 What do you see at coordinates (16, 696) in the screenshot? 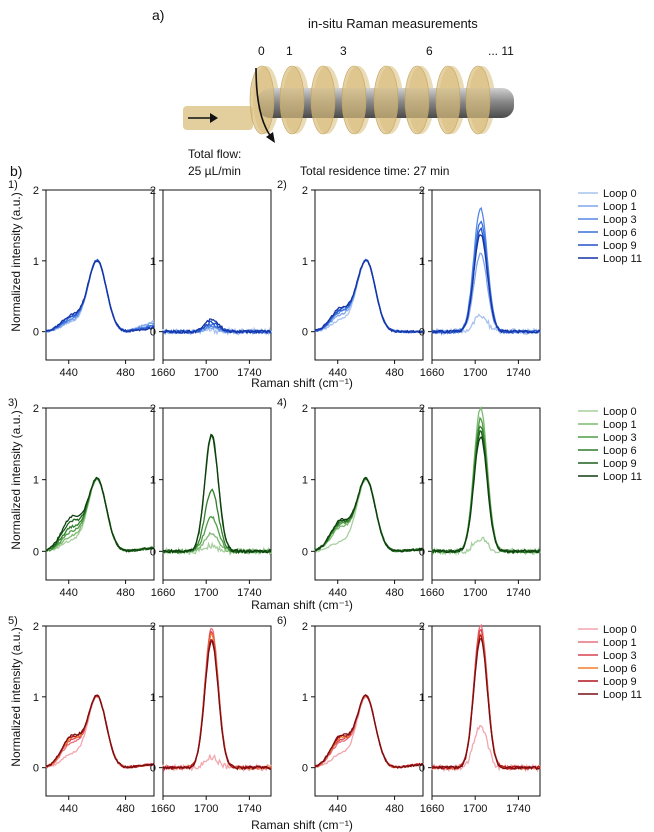
I see `y-axis-label-row-3: Normalized intensity (a.u.)` at bounding box center [16, 696].